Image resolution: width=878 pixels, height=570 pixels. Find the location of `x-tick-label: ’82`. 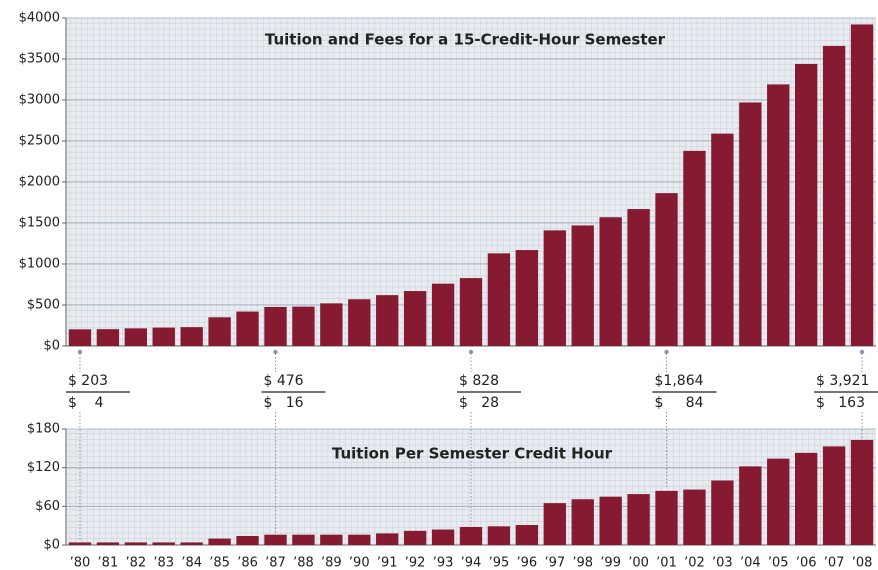

x-tick-label: ’82 is located at coordinates (135, 563).